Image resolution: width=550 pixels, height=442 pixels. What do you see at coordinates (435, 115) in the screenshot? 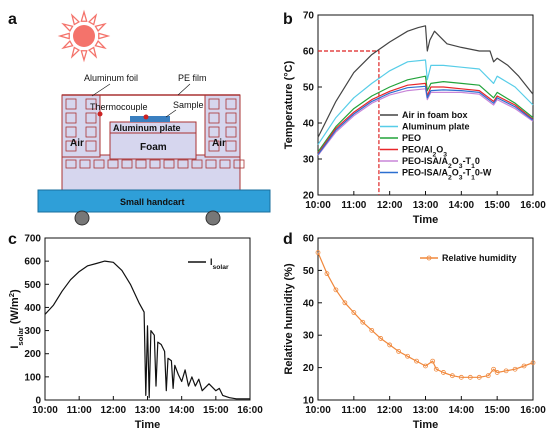
I see `legend-entry: Air in foam box` at bounding box center [435, 115].